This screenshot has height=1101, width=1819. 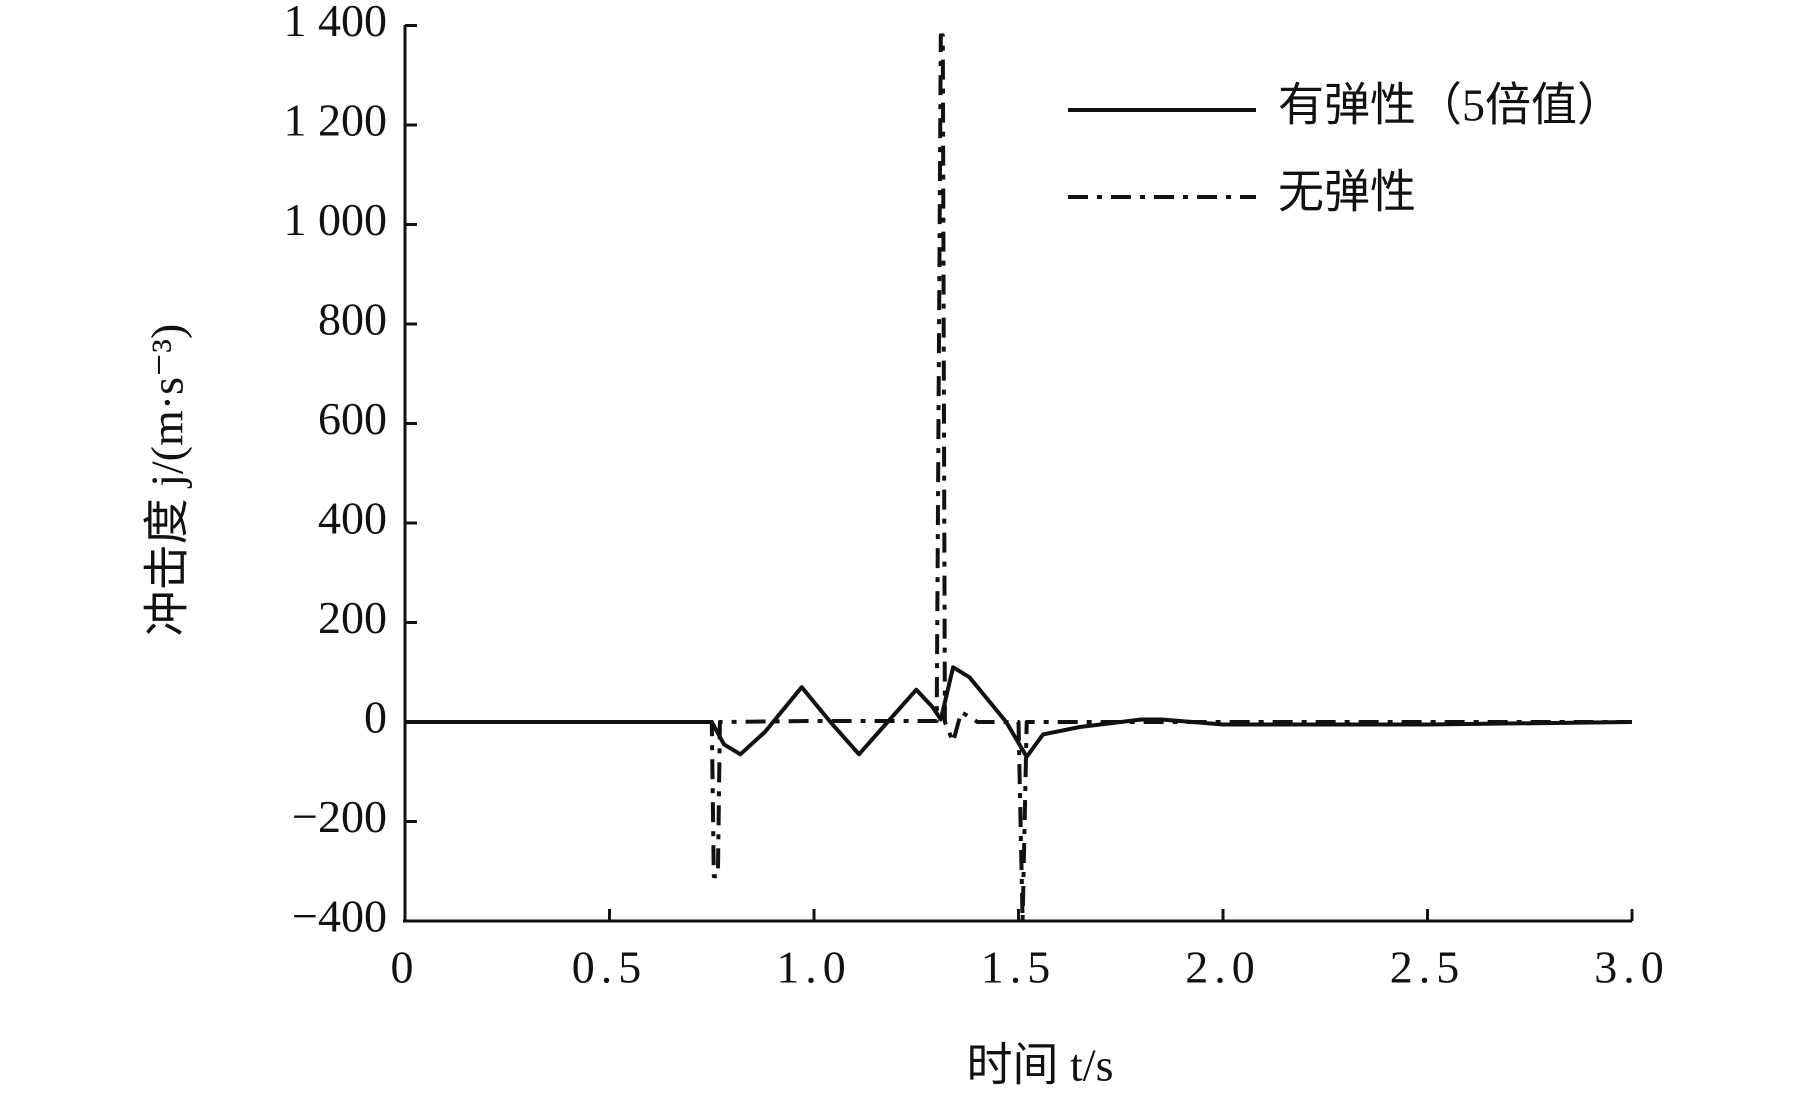 What do you see at coordinates (814, 967) in the screenshot?
I see `x-tick-label: 1.0` at bounding box center [814, 967].